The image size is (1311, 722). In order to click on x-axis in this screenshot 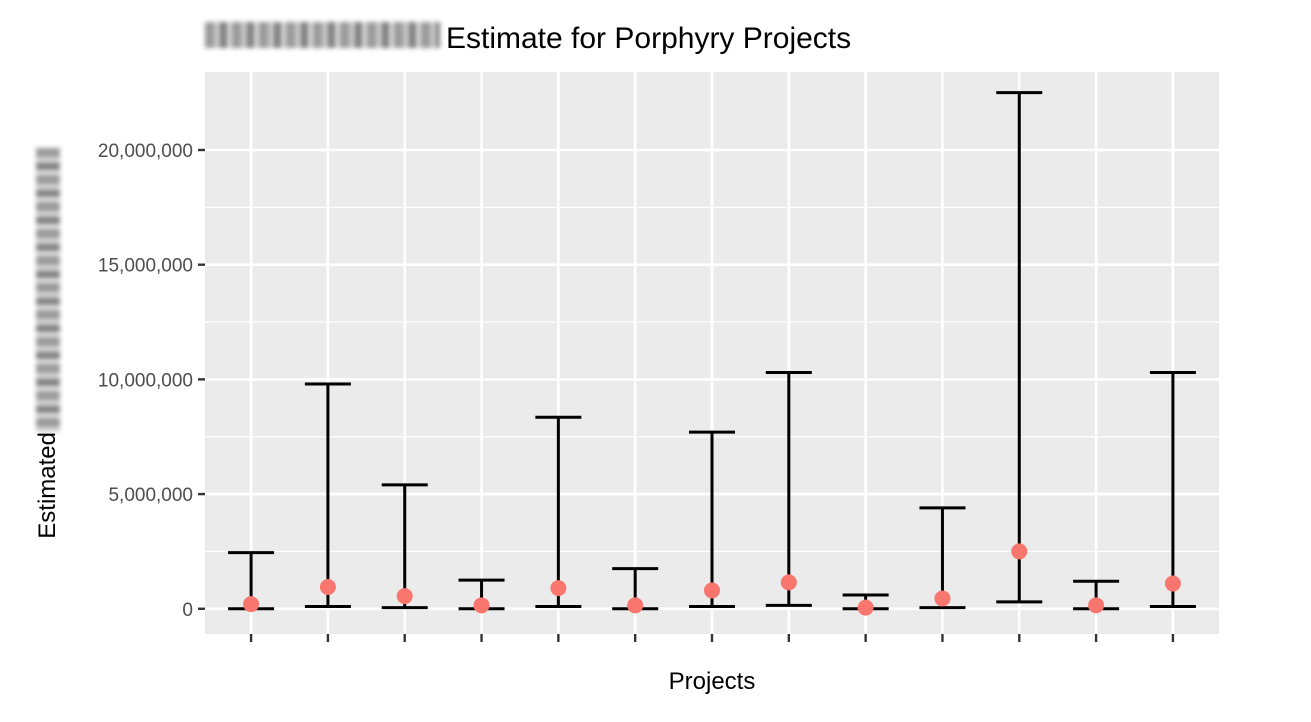, I will do `click(712, 638)`.